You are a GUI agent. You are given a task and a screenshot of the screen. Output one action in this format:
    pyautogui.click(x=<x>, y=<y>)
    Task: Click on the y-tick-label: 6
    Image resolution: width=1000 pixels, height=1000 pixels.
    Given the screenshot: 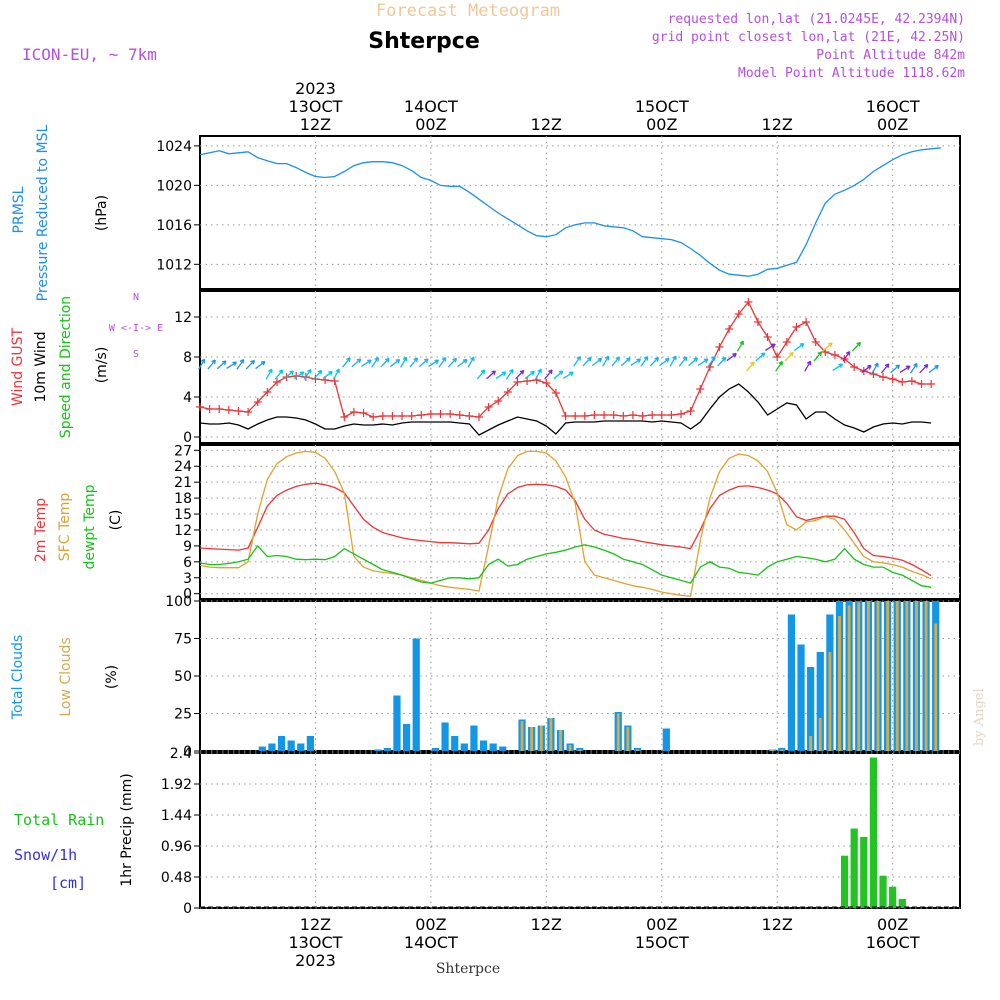 What is the action you would take?
    pyautogui.click(x=187, y=563)
    